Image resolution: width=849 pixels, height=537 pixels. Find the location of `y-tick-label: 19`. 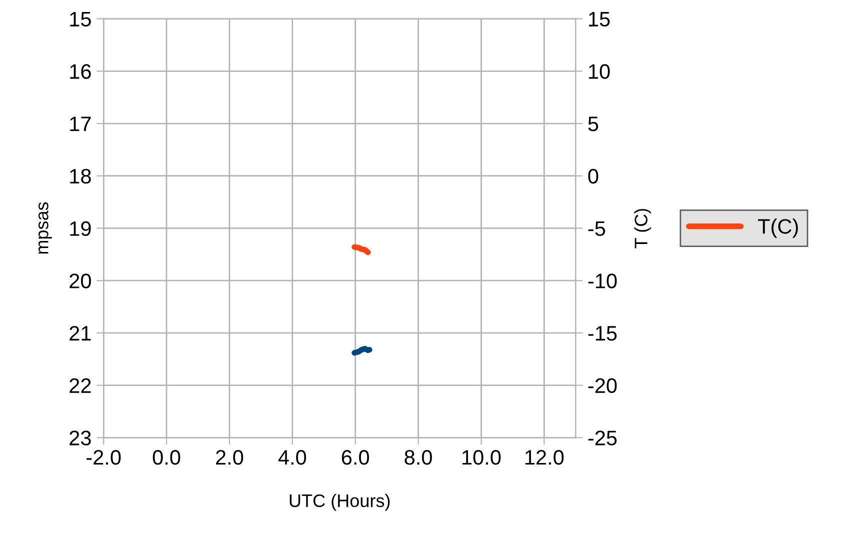

y-tick-label: 19 is located at coordinates (80, 228).